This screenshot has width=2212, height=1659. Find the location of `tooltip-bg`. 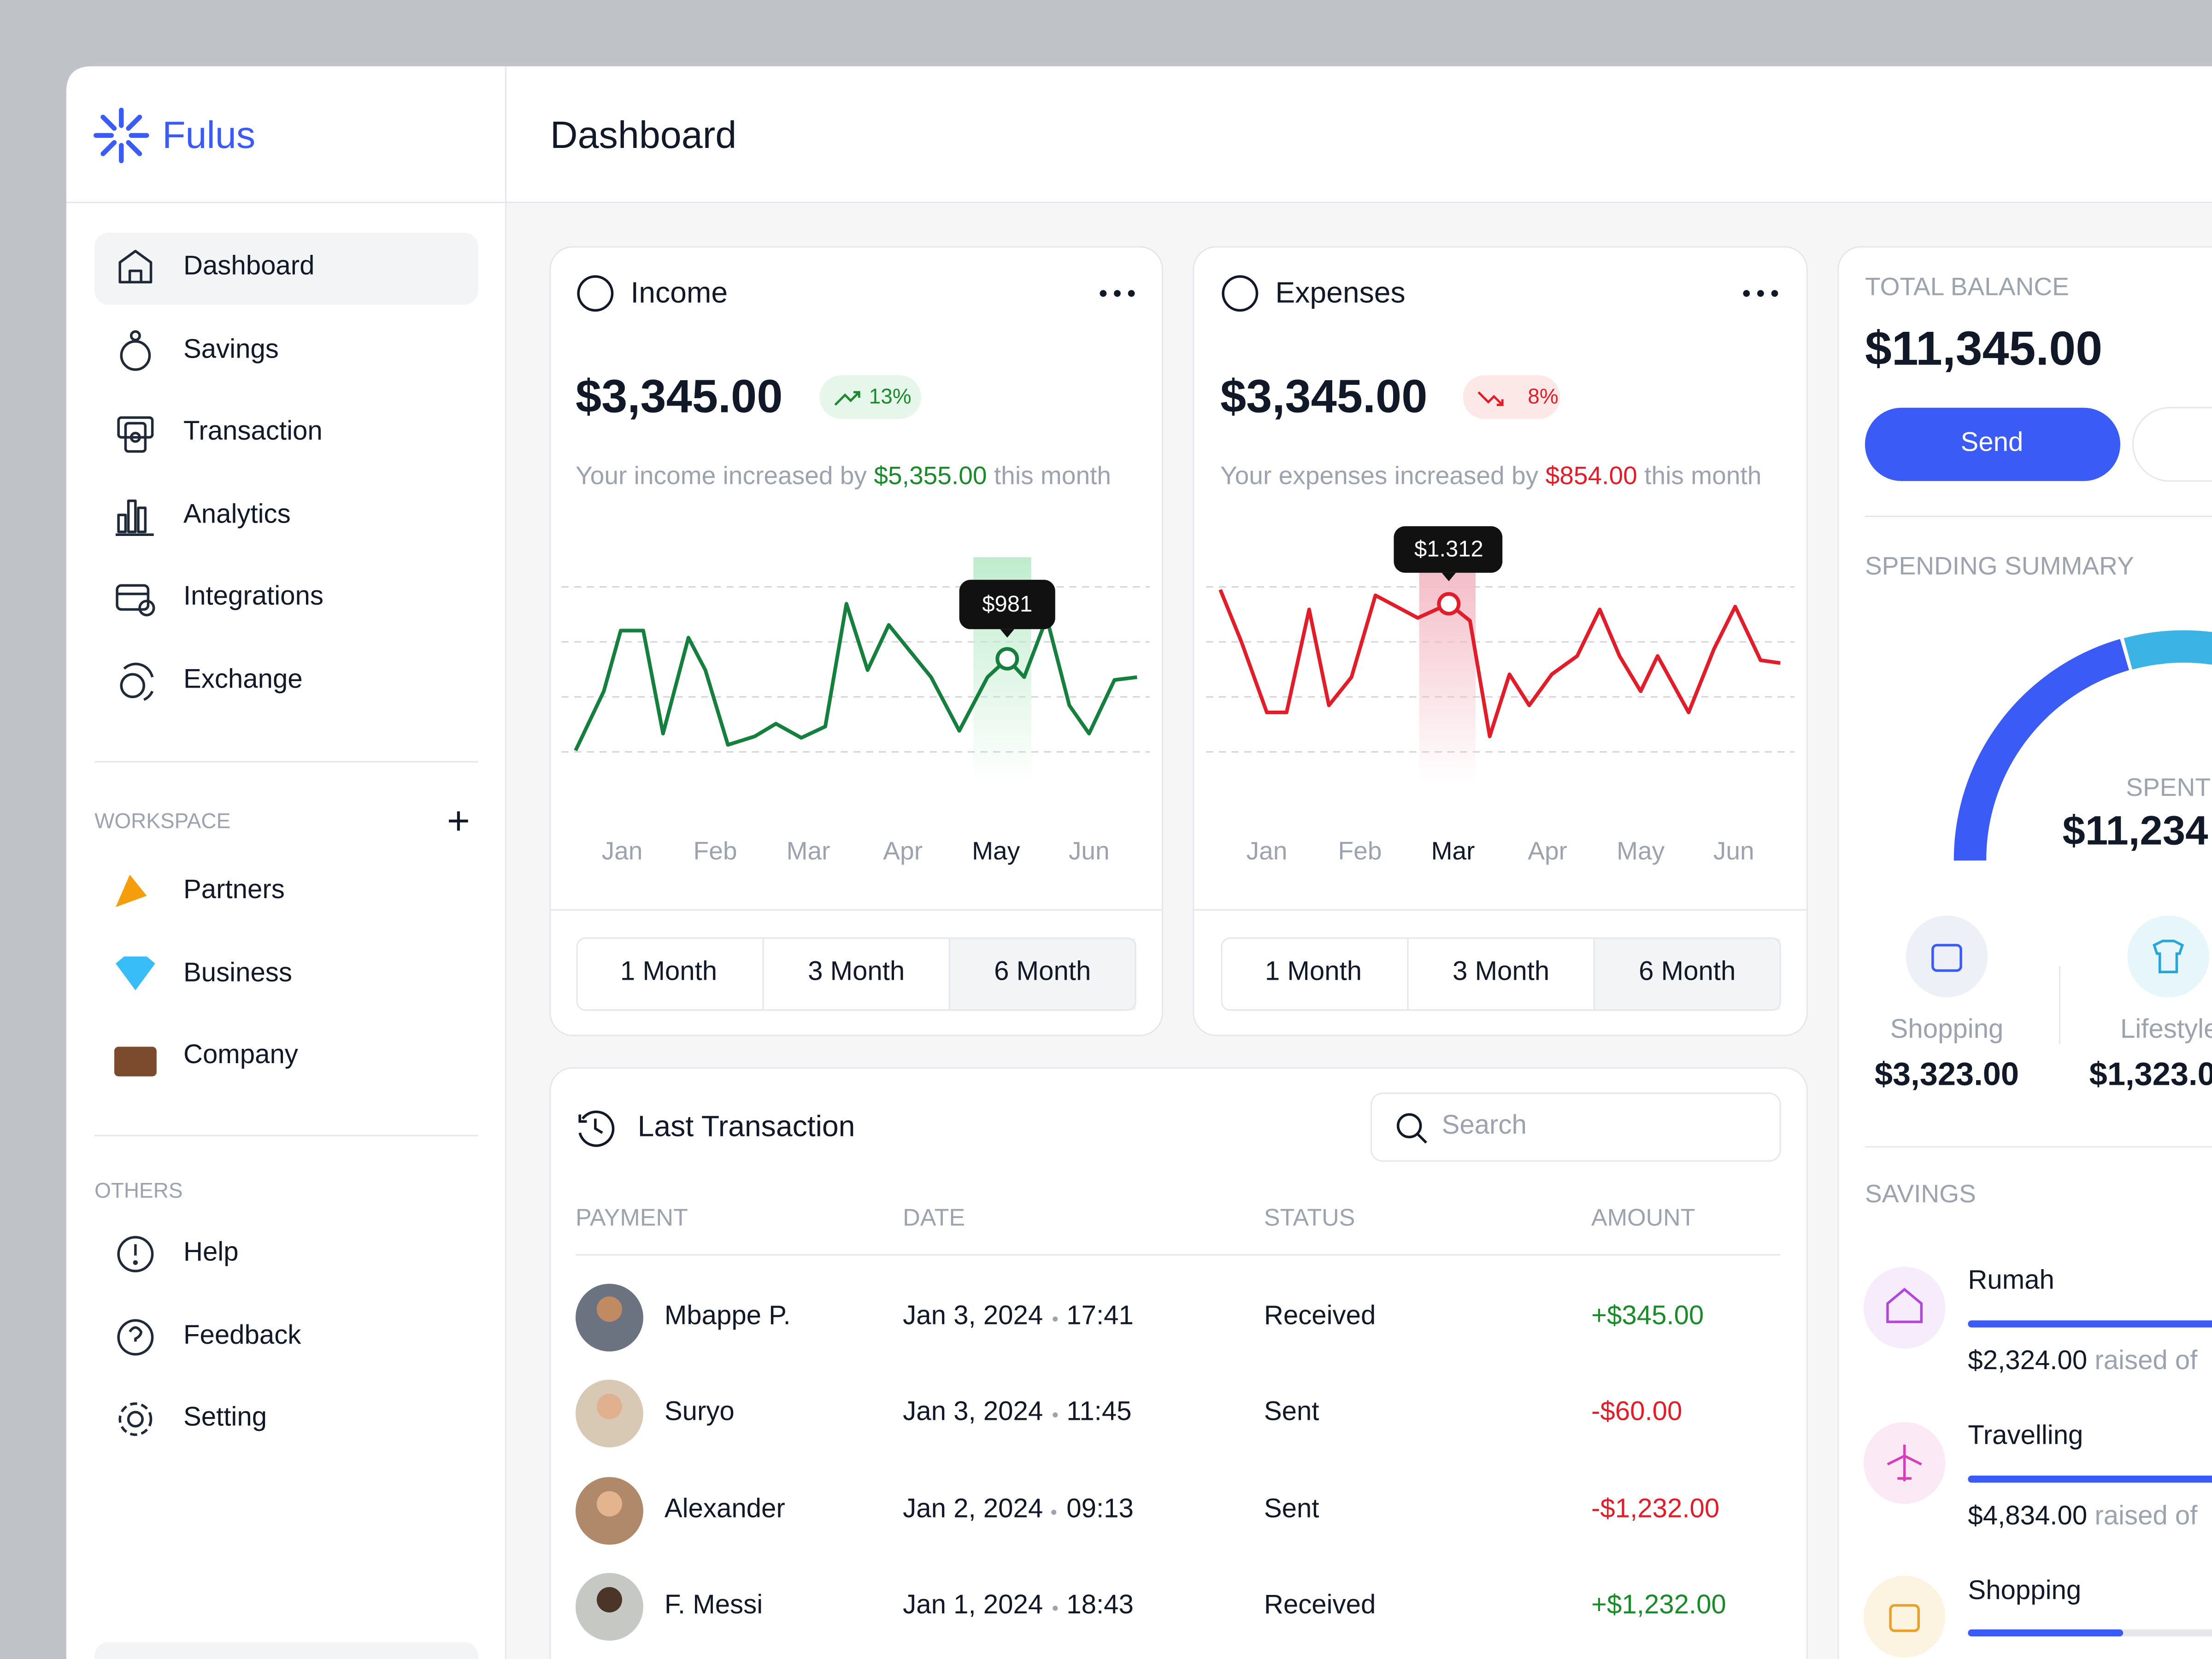

tooltip-bg is located at coordinates (1007, 604).